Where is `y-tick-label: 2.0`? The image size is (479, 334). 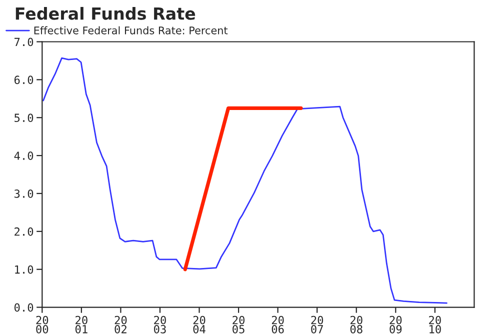 y-tick-label: 2.0 is located at coordinates (24, 231).